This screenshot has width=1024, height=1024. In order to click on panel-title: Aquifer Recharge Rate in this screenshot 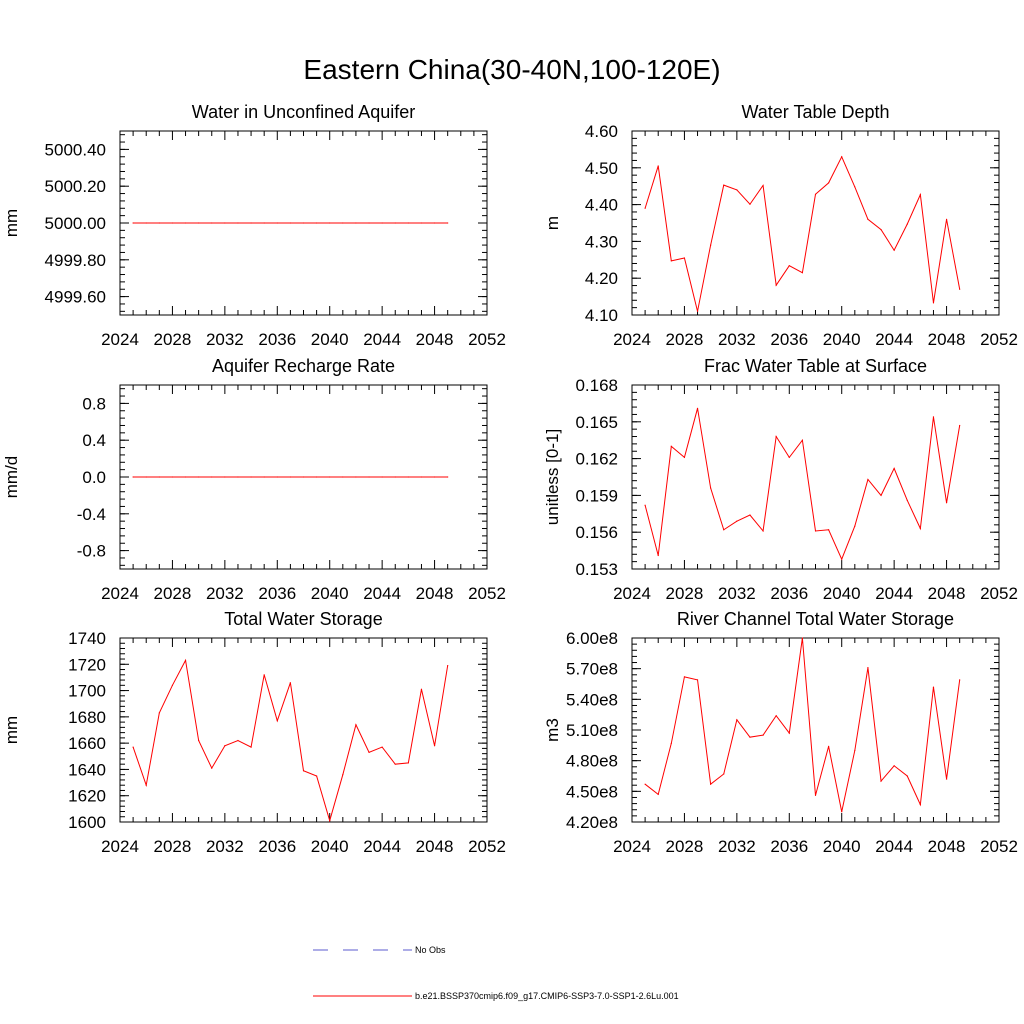, I will do `click(303, 366)`.